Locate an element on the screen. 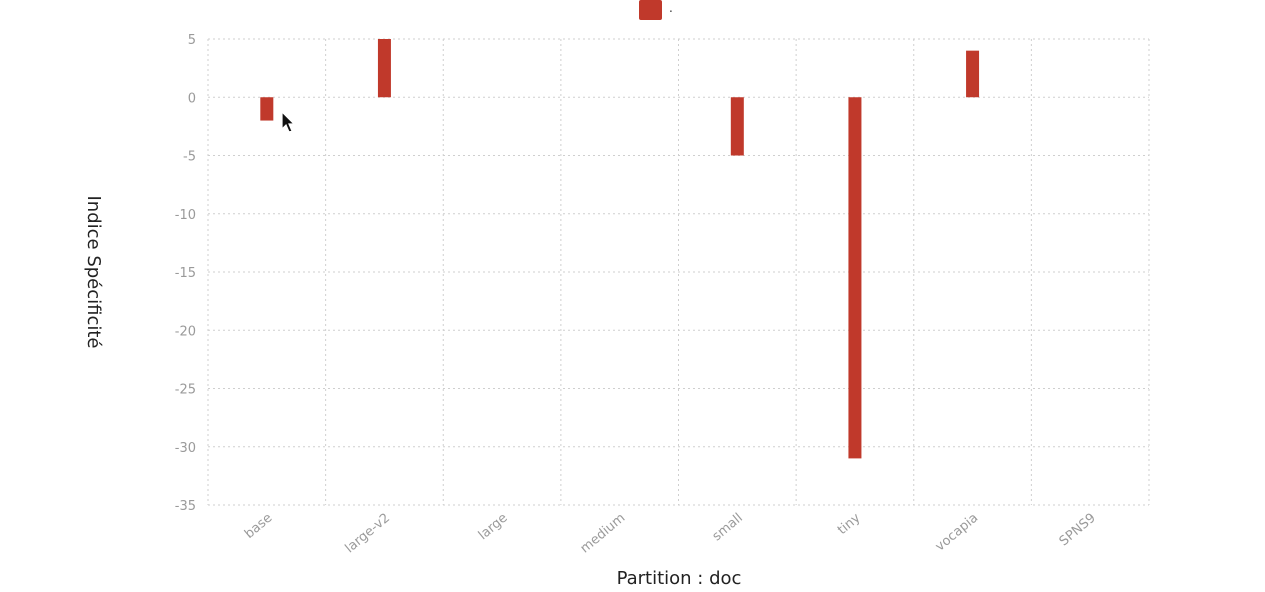 The width and height of the screenshot is (1265, 592). x-tick-label: vocapia is located at coordinates (957, 533).